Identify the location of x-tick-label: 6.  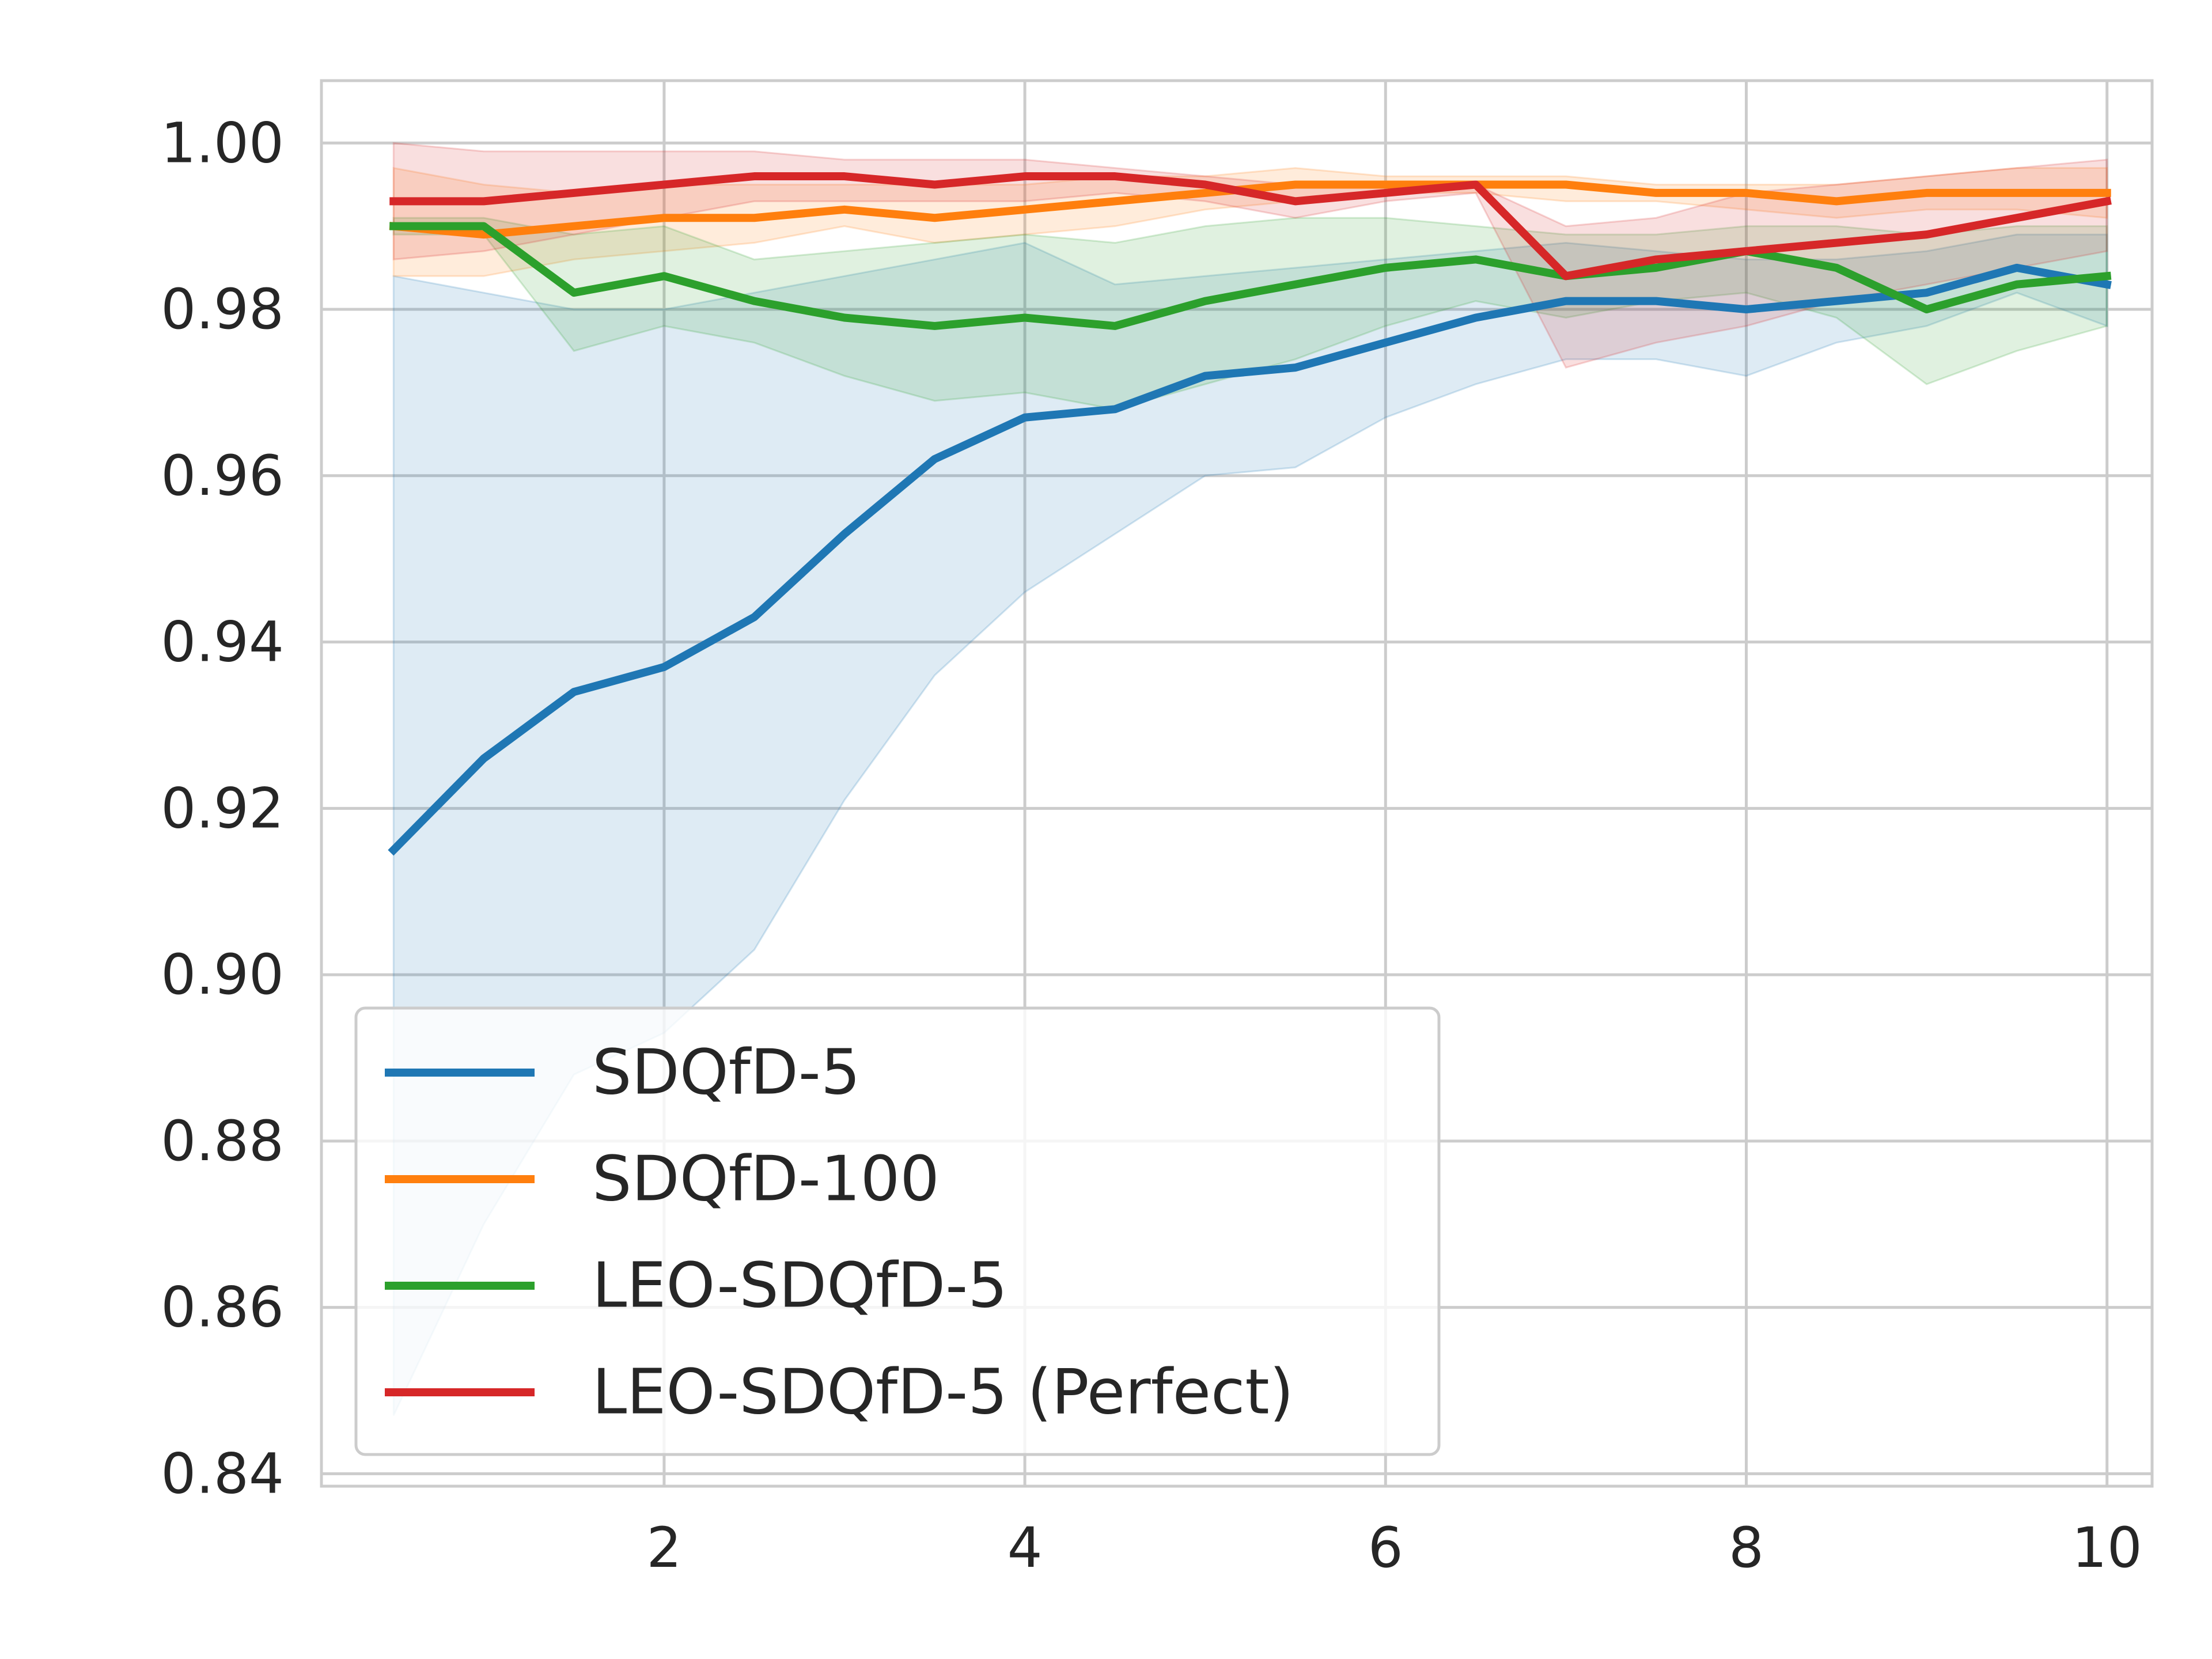
(1385, 1548).